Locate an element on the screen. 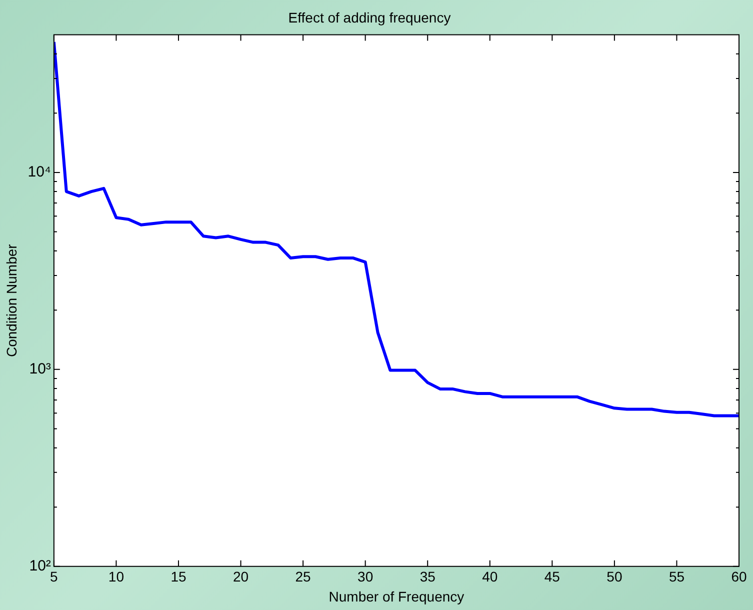 This screenshot has width=753, height=610. y-tick-label: 10⁴ is located at coordinates (39, 172).